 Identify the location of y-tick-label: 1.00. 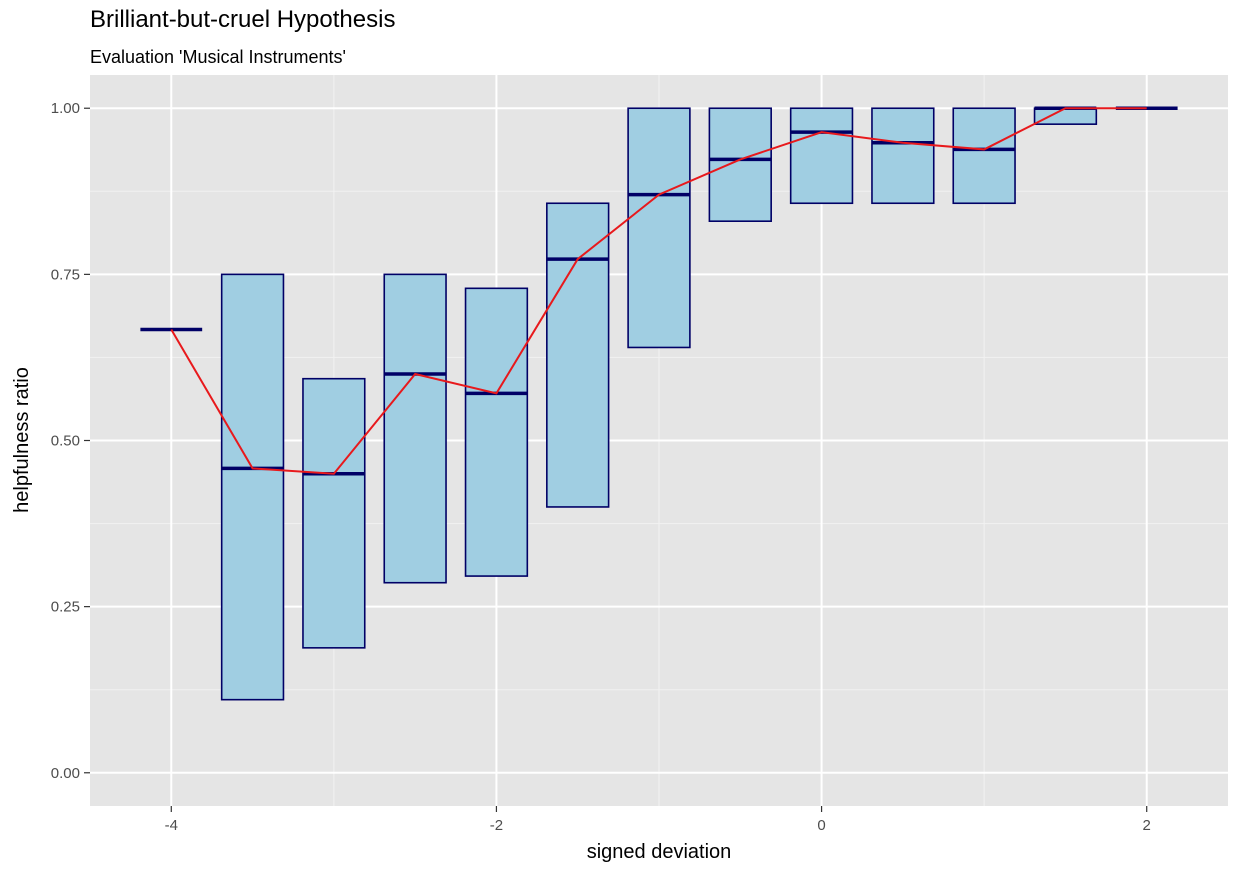
(65, 108).